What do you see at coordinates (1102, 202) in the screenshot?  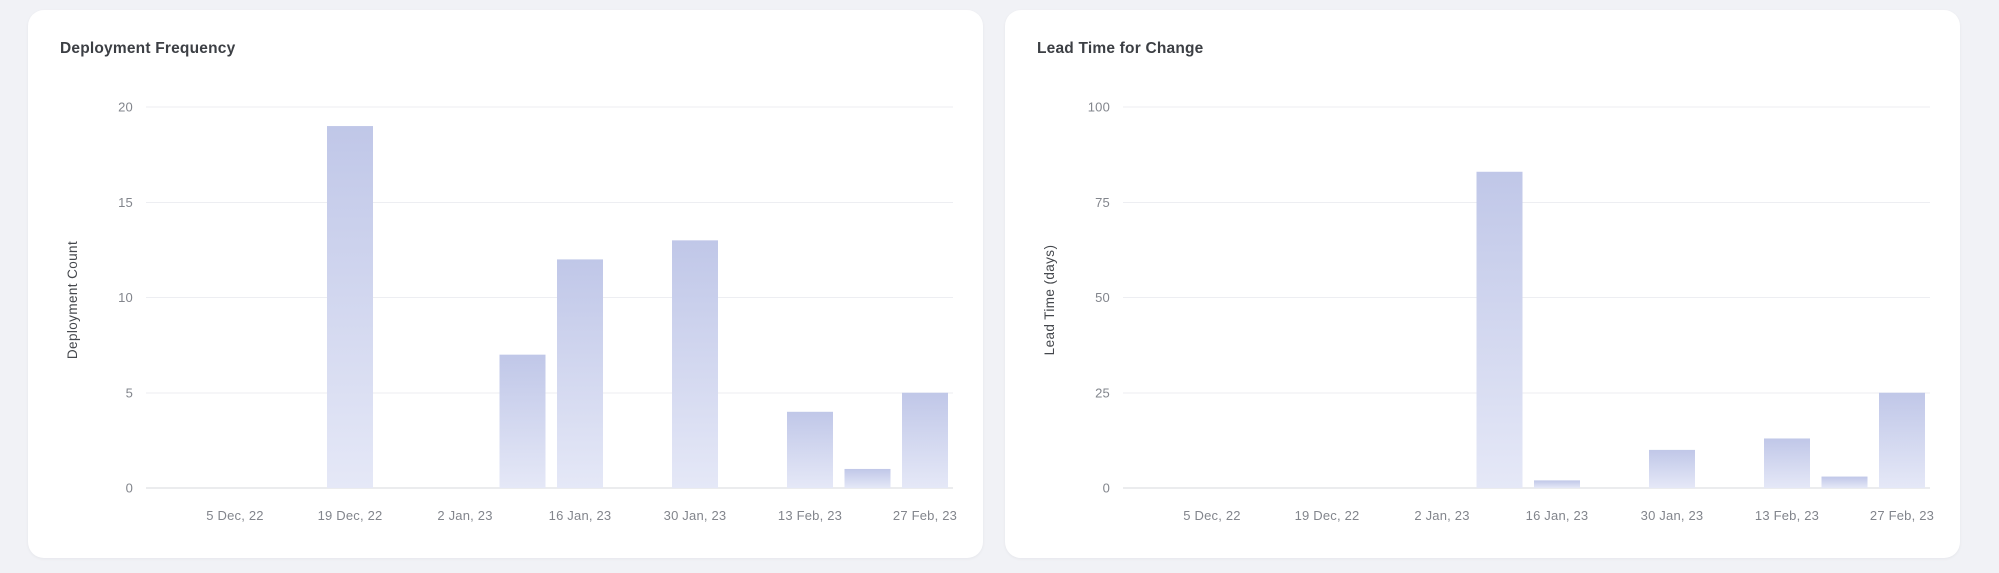 I see `y-tick-label: 75` at bounding box center [1102, 202].